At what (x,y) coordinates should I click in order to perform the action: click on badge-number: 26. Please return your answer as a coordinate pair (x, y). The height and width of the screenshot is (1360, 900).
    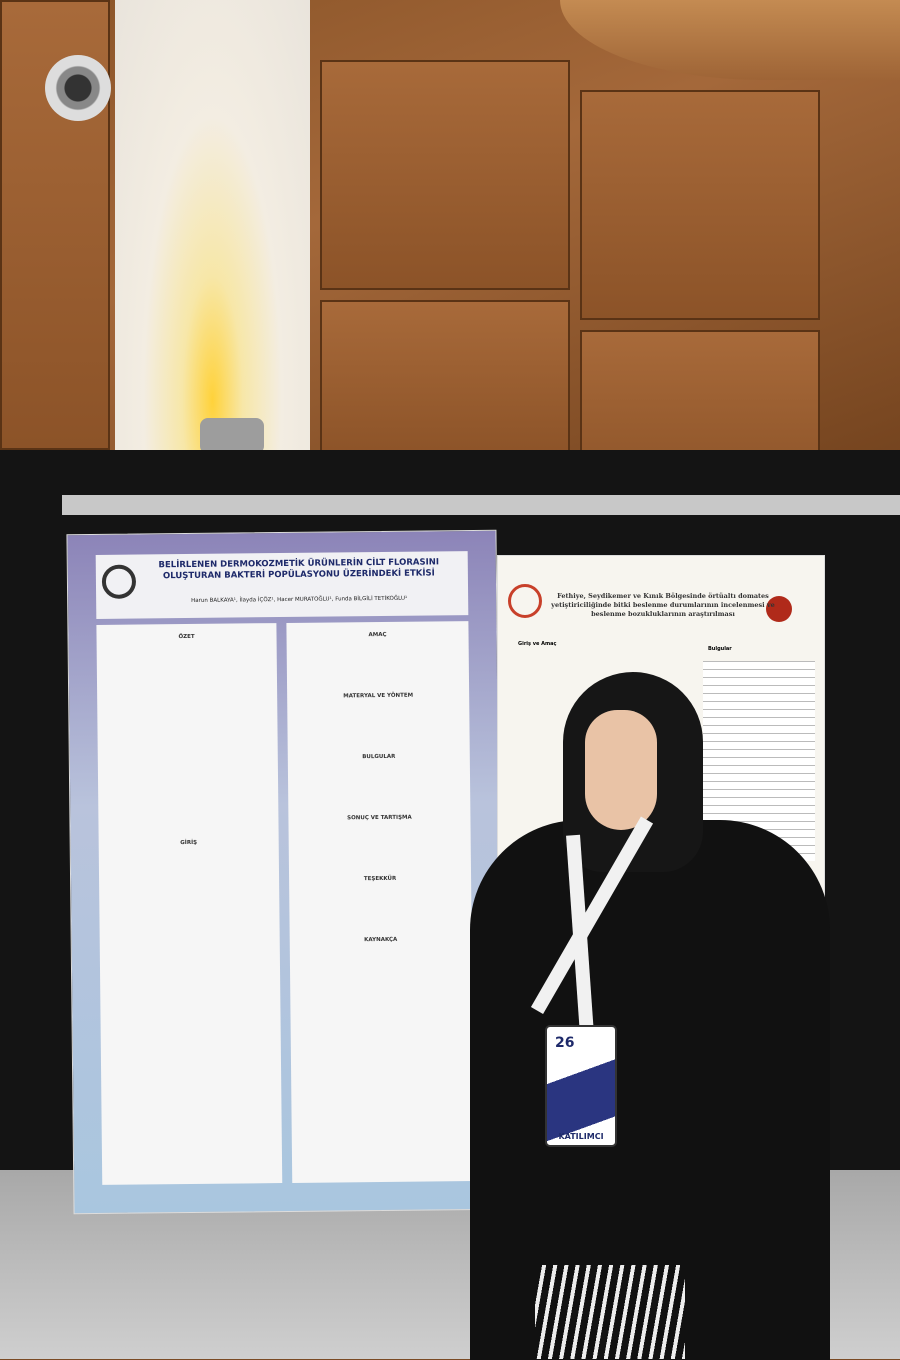
    Looking at the image, I should click on (565, 1043).